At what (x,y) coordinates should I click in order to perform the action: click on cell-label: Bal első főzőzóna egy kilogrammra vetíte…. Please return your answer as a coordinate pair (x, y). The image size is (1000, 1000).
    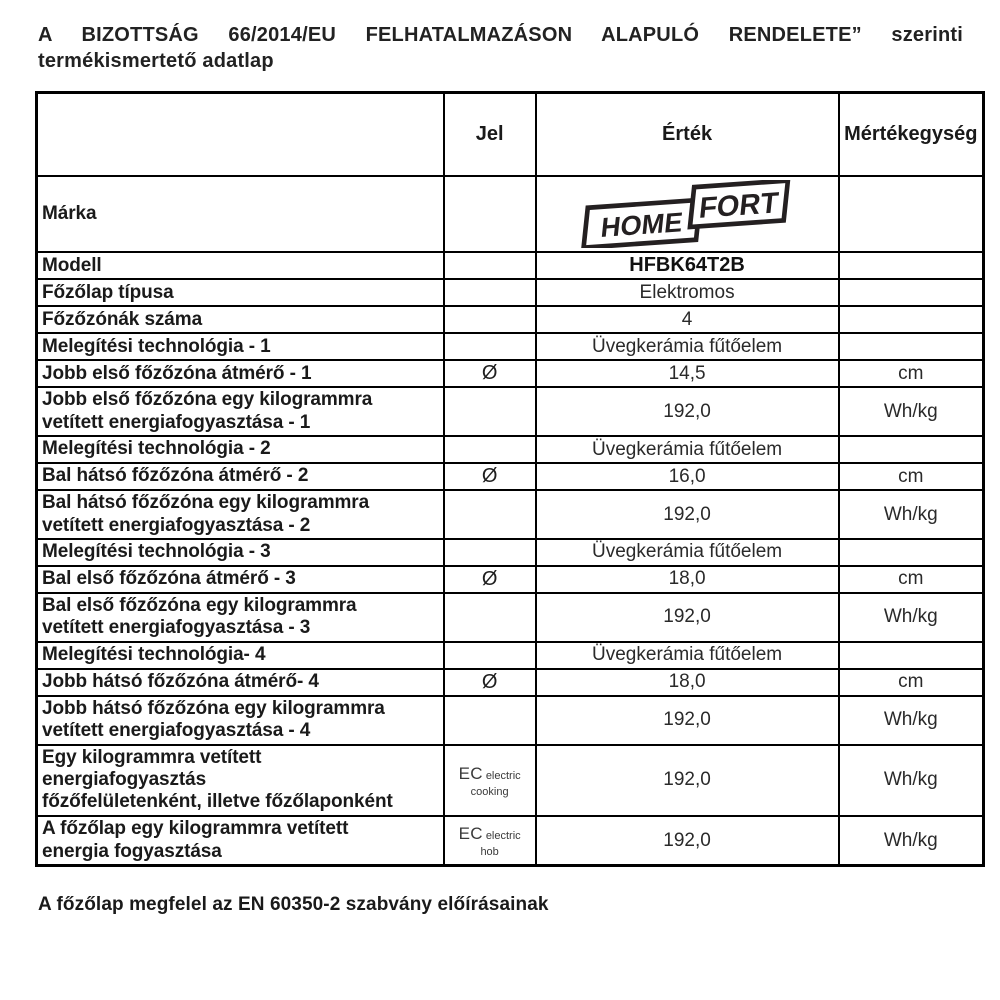
    Looking at the image, I should click on (240, 617).